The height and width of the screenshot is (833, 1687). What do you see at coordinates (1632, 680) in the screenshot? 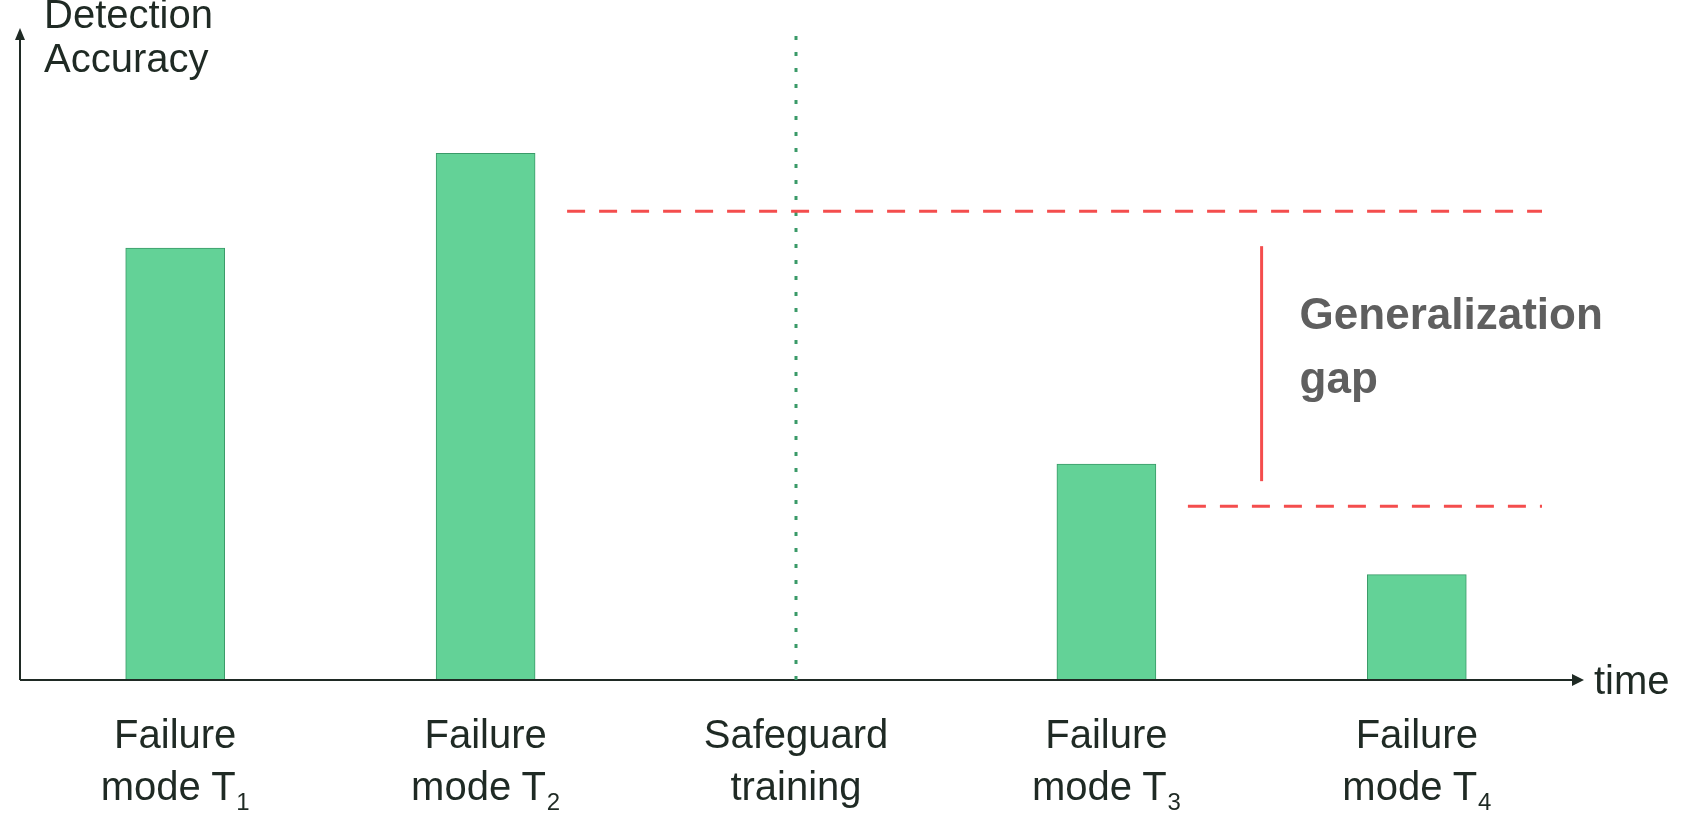
I see `x-axis-title: time` at bounding box center [1632, 680].